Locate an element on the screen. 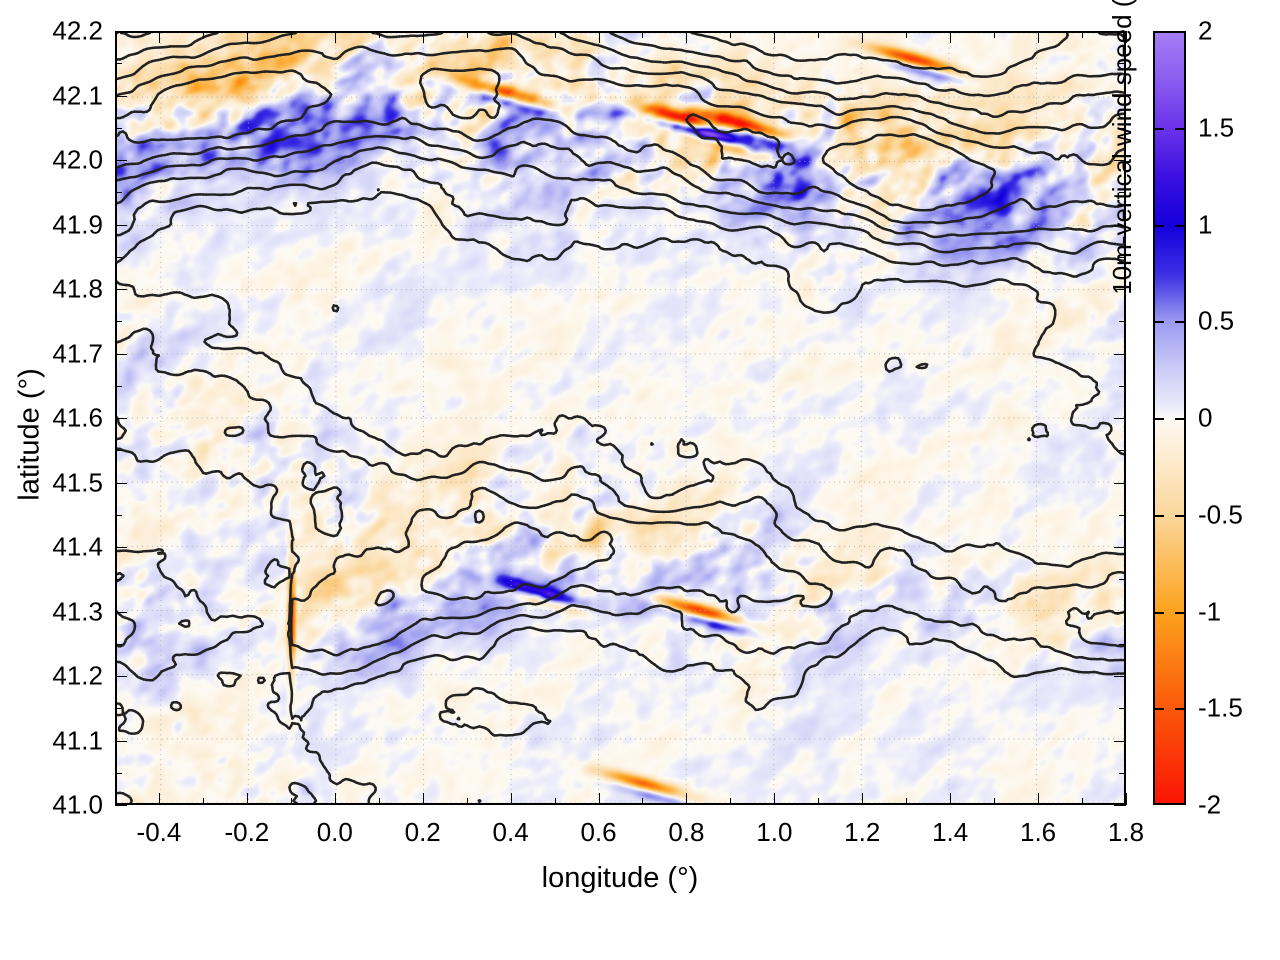  x-tick-label: 1.4 is located at coordinates (950, 832).